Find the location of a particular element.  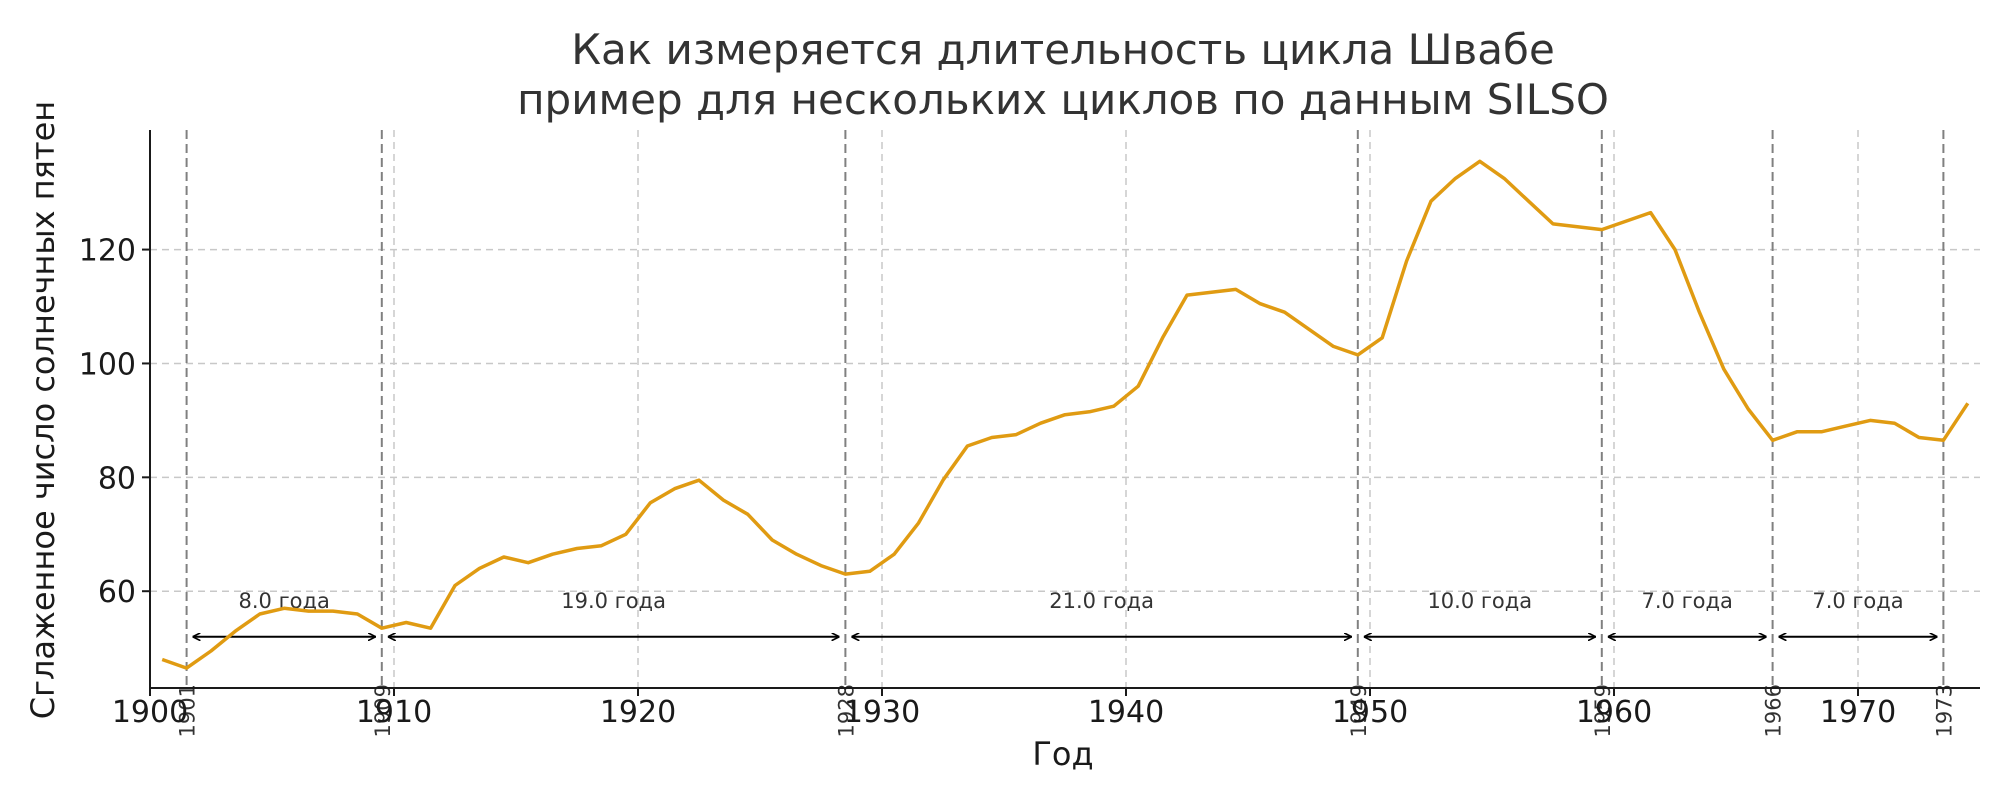

minimum-label: 1973 is located at coordinates (1944, 710).